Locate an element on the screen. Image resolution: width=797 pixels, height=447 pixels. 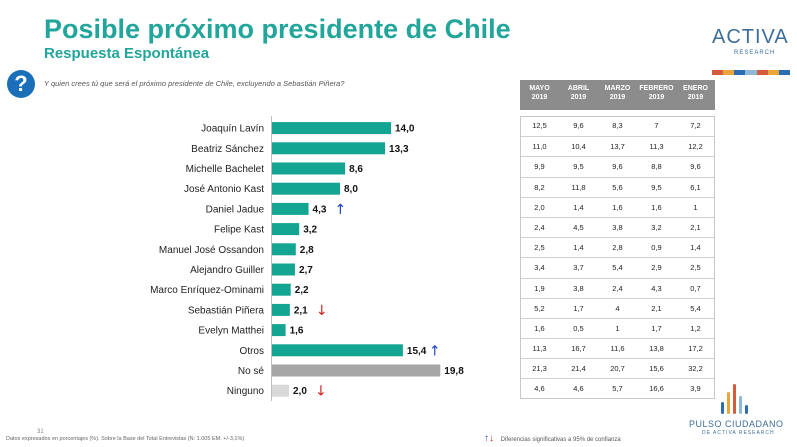
table-cell: 8,2 is located at coordinates (539, 187).